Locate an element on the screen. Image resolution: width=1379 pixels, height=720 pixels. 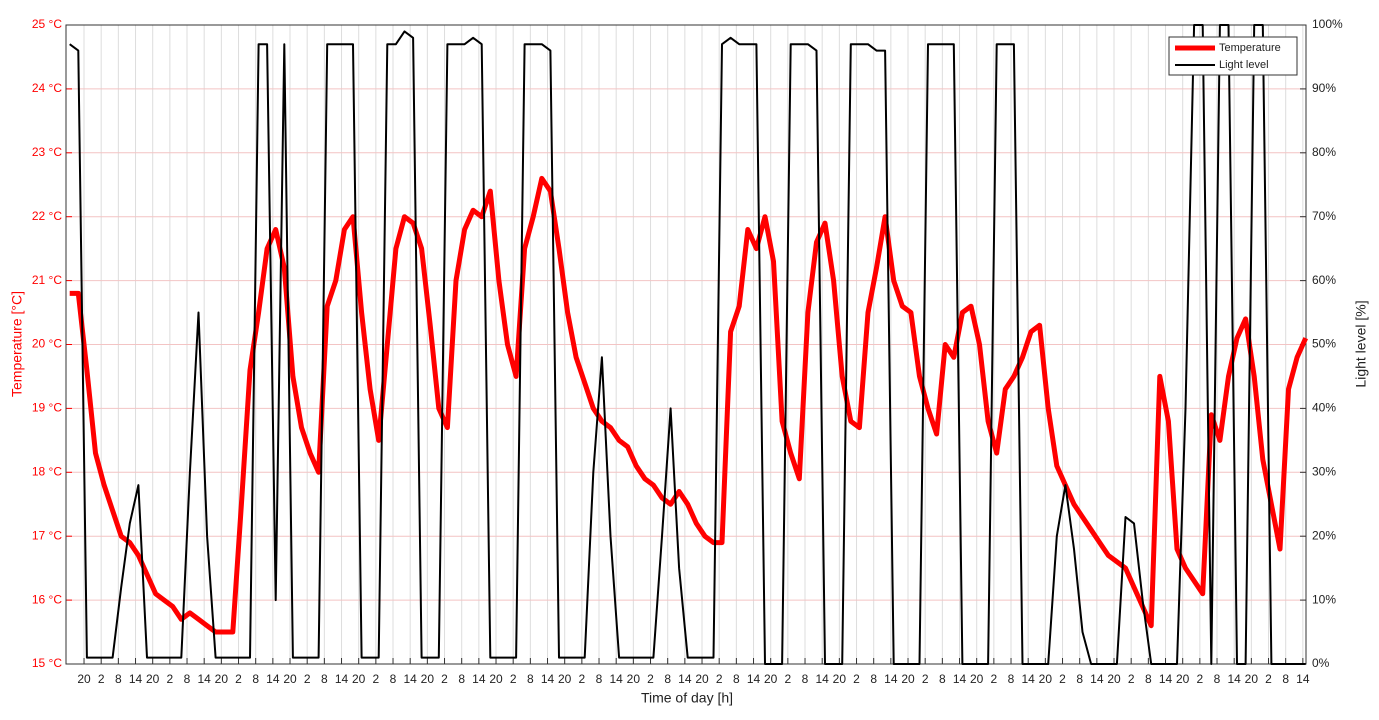
y2-tick-label: 70% is located at coordinates (1324, 216).